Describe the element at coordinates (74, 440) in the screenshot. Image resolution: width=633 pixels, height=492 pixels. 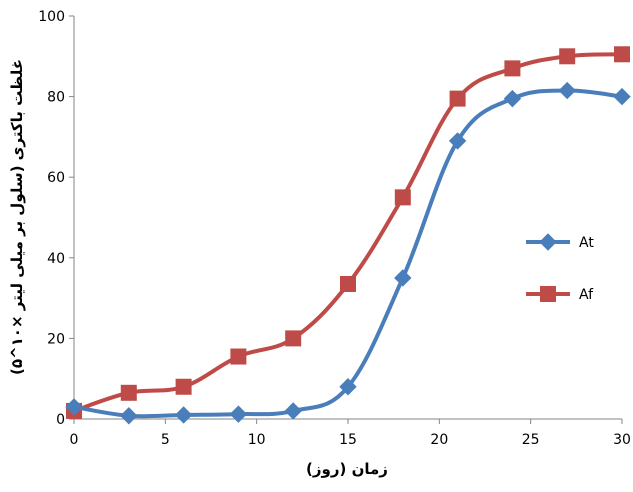
I see `x-tick-label: 0` at that location.